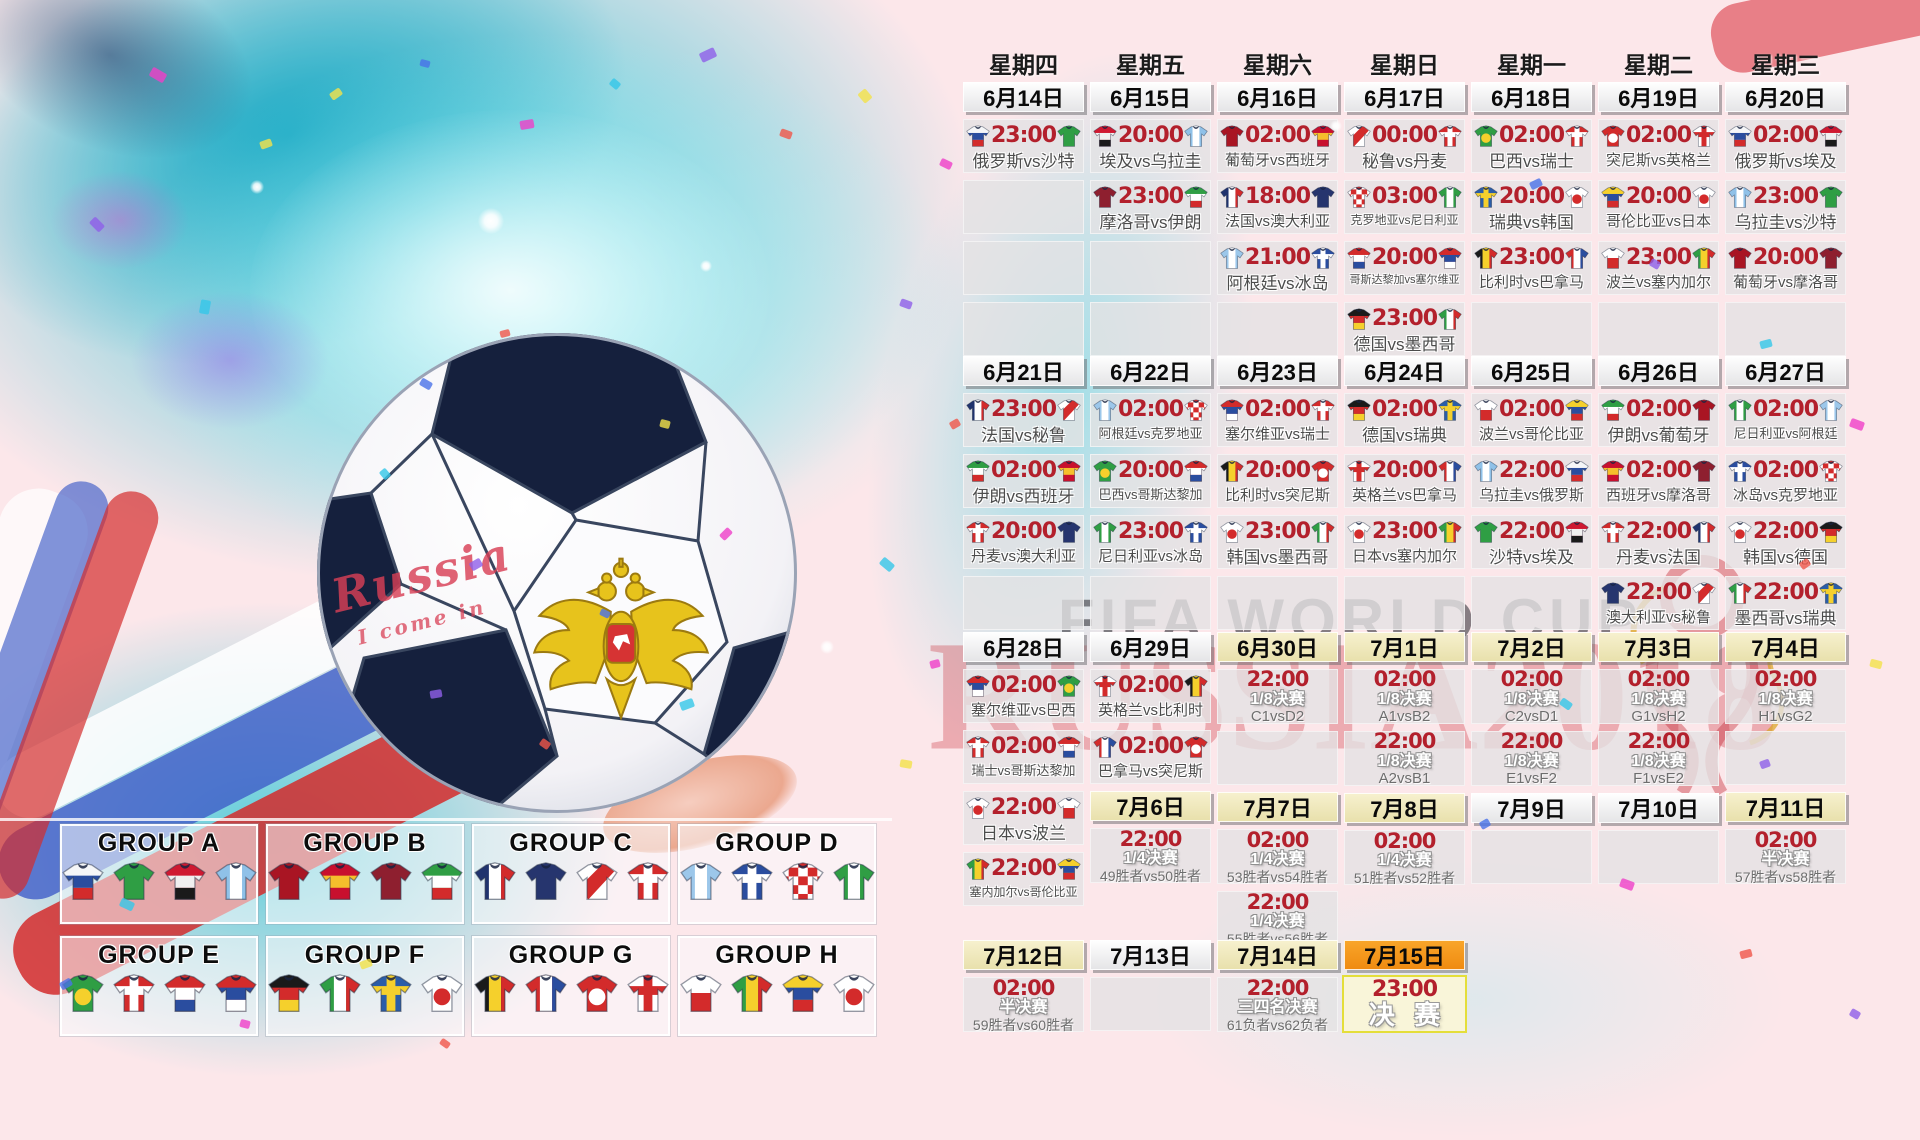  I want to click on match-teams-label: 乌拉圭vs沙特, so click(1785, 222).